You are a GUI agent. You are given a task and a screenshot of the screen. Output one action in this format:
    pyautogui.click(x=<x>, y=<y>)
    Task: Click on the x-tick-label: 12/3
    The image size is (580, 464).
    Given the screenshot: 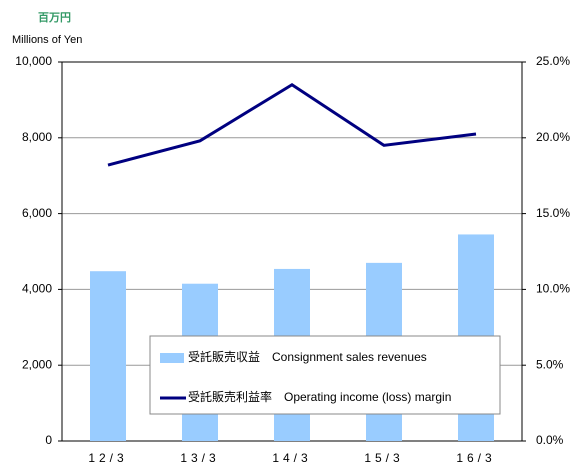 What is the action you would take?
    pyautogui.click(x=107, y=457)
    